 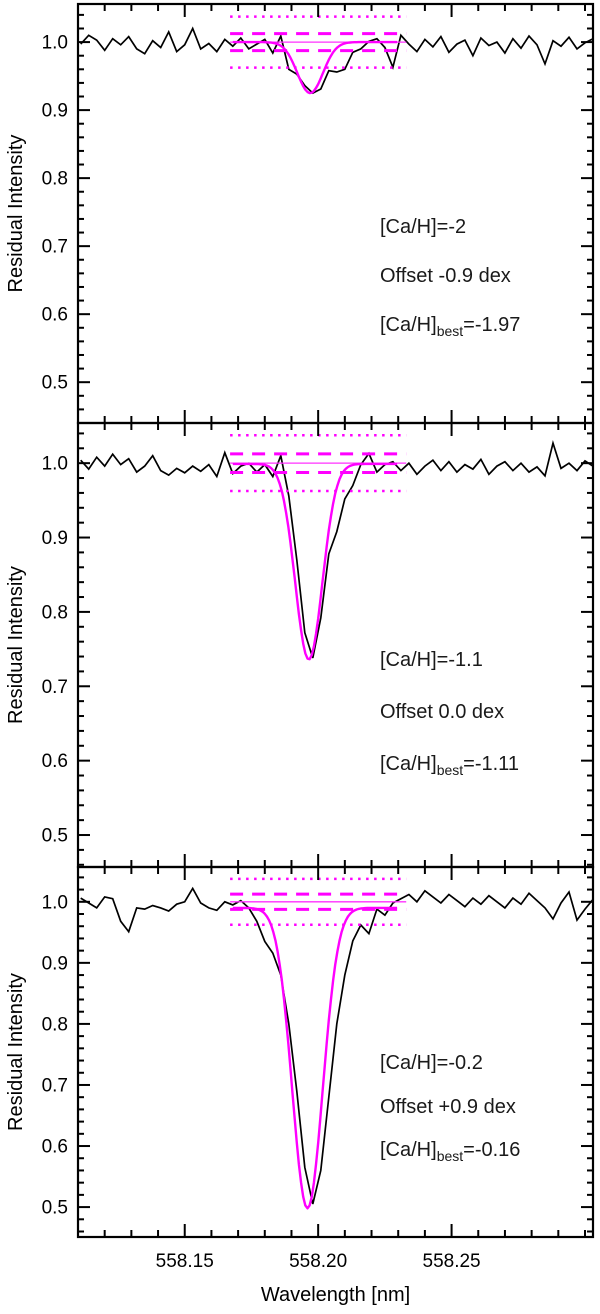 I want to click on annotation-offset: Offset 0.0 dex, so click(x=442, y=712).